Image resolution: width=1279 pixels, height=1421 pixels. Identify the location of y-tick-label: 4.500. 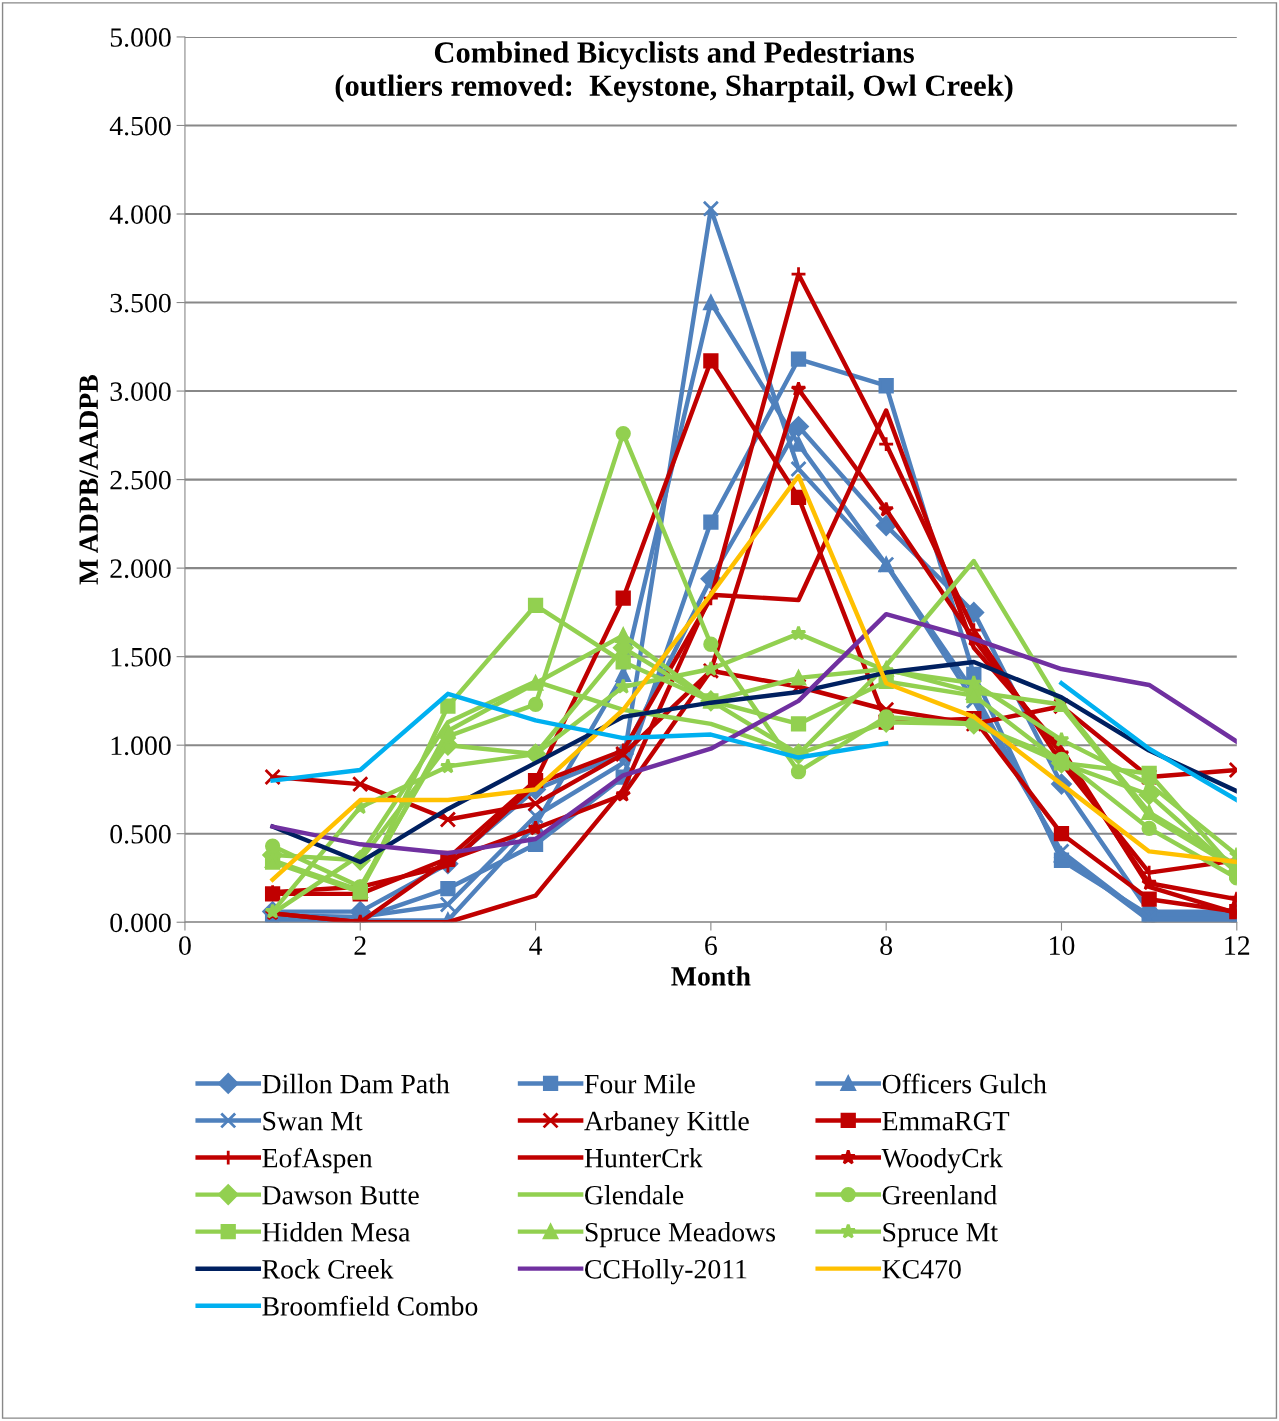
(140, 126).